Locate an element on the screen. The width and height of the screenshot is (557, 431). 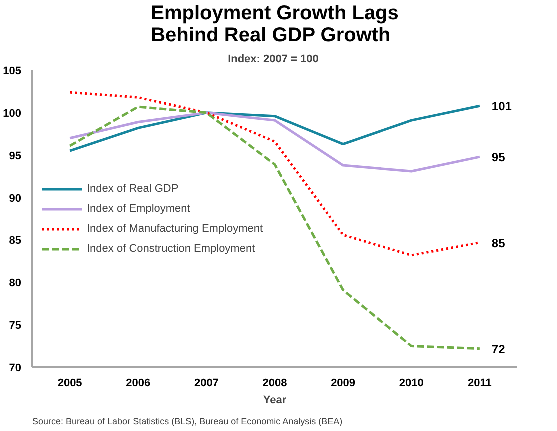
y-tick-label: 90 is located at coordinates (15, 198).